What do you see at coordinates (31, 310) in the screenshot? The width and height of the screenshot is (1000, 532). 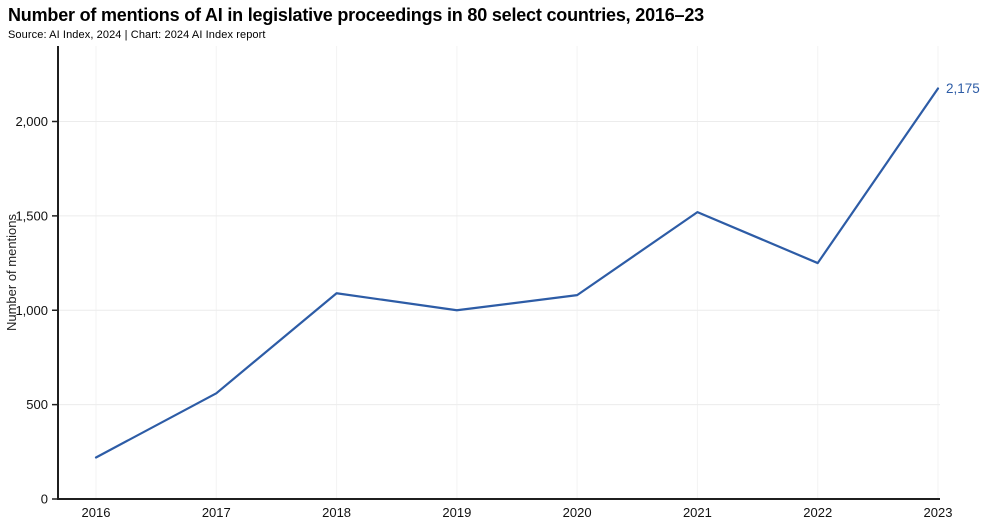 I see `y-tick-label: 1,000` at bounding box center [31, 310].